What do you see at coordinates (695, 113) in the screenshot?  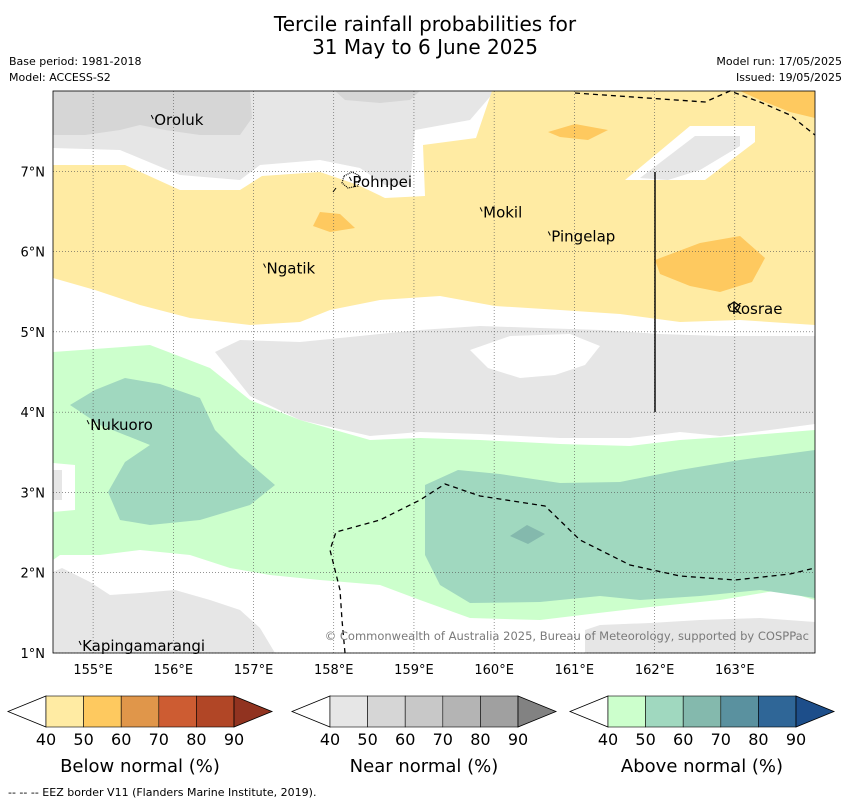 I see `eez-border-north` at bounding box center [695, 113].